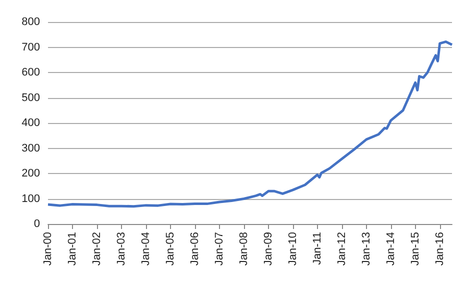  Describe the element at coordinates (194, 249) in the screenshot. I see `x-tick-label: Jan-06` at that location.